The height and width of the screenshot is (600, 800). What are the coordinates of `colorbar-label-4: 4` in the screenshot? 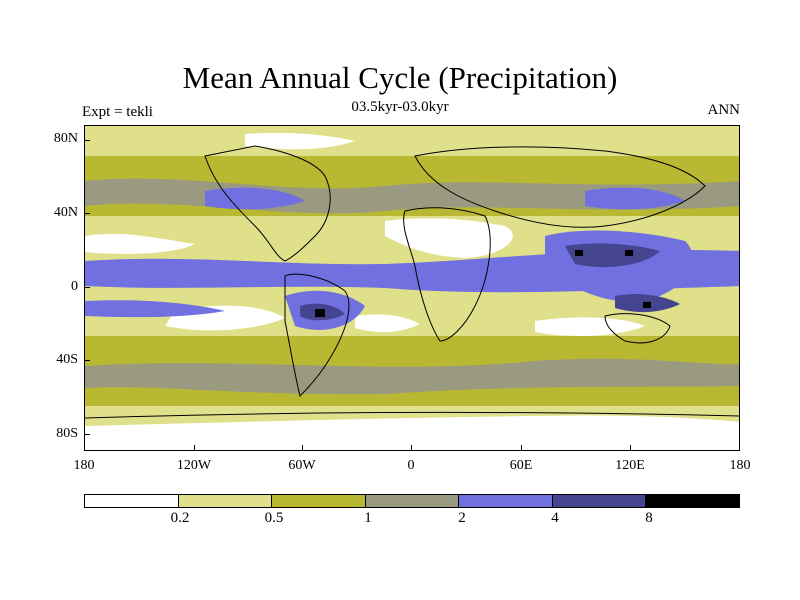 It's located at (555, 518).